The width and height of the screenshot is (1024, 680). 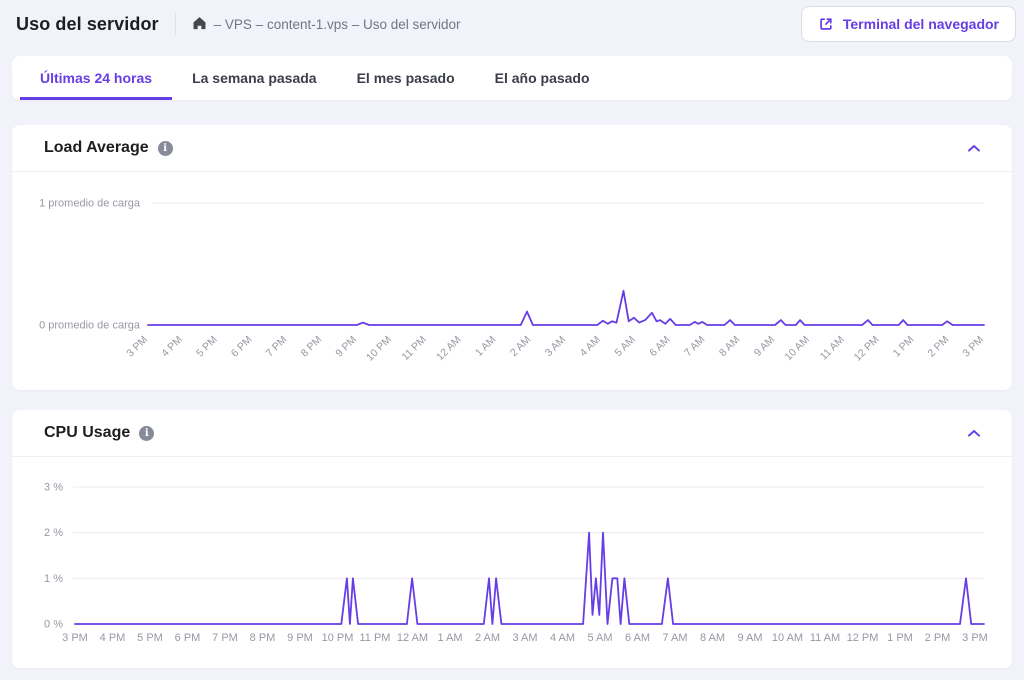 What do you see at coordinates (337, 24) in the screenshot?
I see `breadcrumb-path: – VPS – content-1.vps – Uso del servidor` at bounding box center [337, 24].